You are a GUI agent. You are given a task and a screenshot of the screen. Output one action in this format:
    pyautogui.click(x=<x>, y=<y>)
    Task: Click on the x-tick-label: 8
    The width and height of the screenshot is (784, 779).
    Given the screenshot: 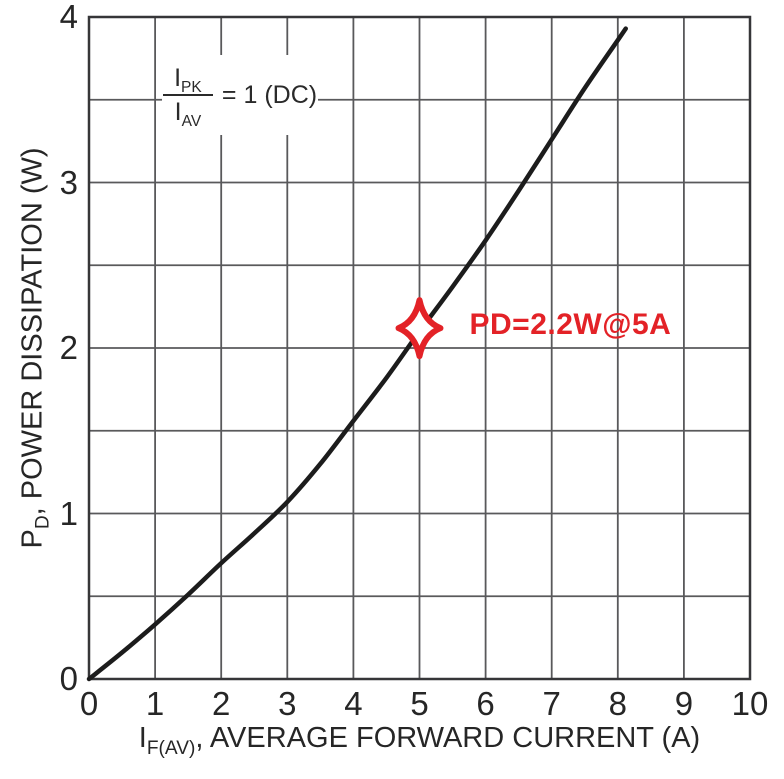 What is the action you would take?
    pyautogui.click(x=617, y=703)
    